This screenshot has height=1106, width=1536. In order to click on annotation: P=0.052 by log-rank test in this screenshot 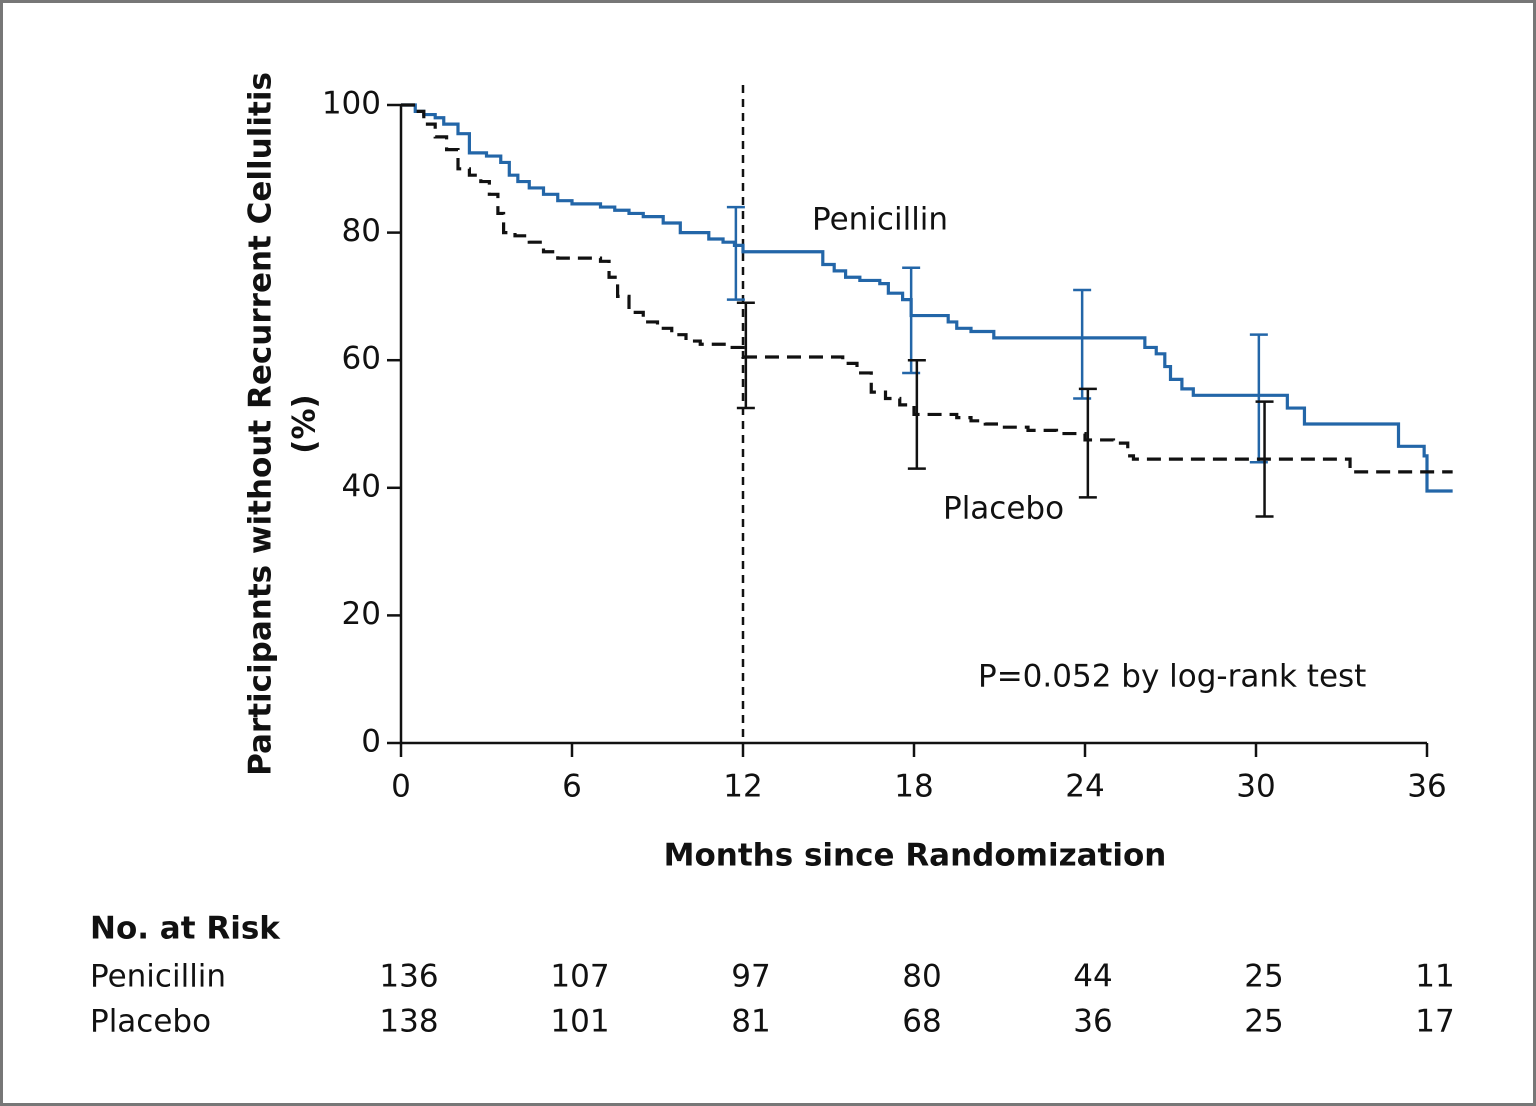, I will do `click(1172, 677)`.